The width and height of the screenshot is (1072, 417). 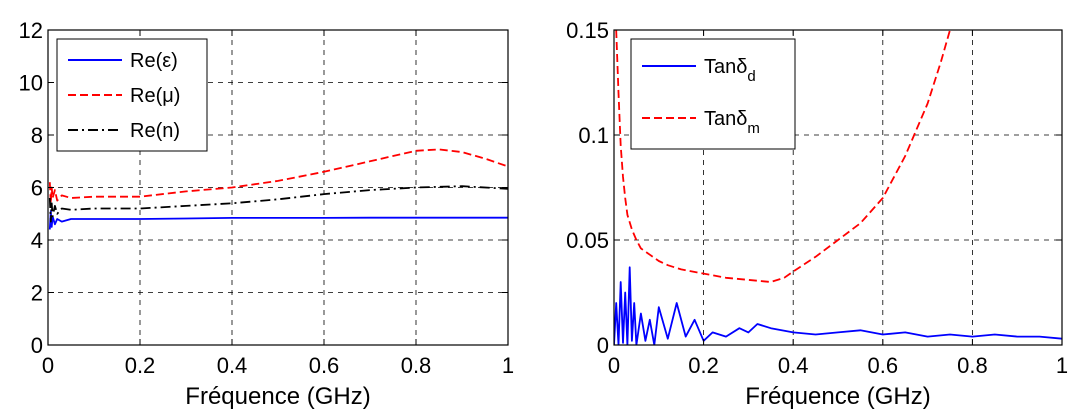 What do you see at coordinates (603, 345) in the screenshot?
I see `right-y-tick-label-0: 0` at bounding box center [603, 345].